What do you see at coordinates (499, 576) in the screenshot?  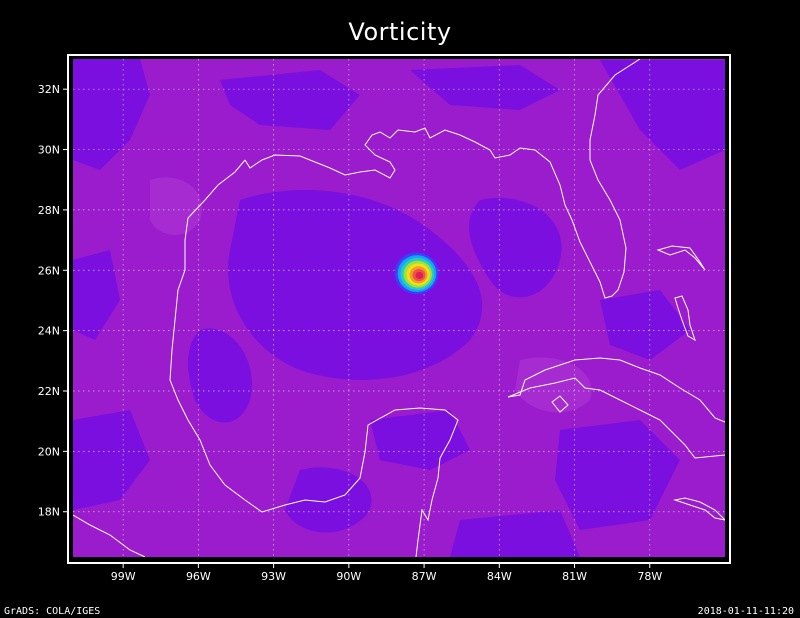 I see `x-tick-label: 84W` at bounding box center [499, 576].